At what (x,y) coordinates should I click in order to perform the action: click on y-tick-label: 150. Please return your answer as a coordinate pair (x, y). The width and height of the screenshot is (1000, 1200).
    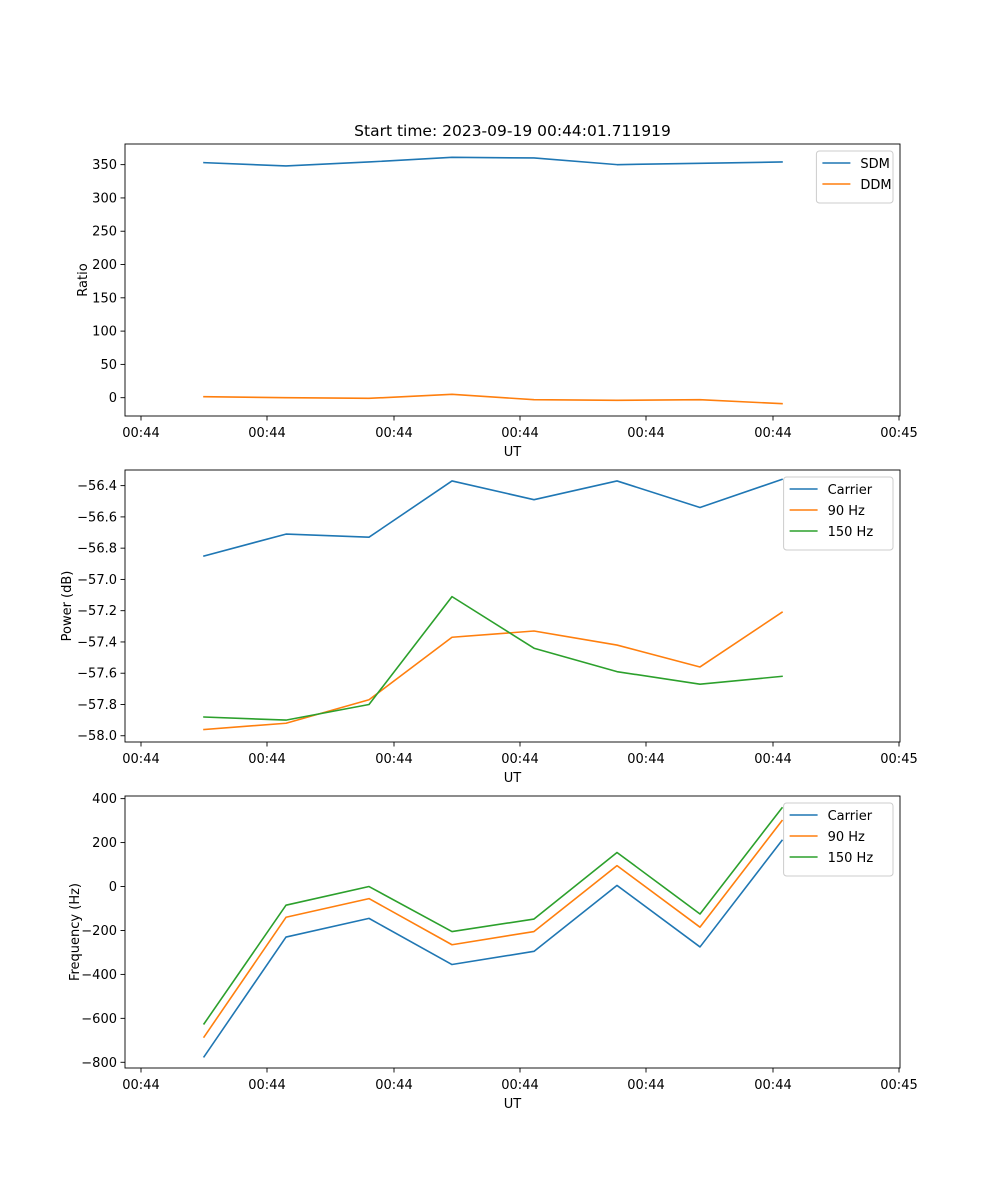
    Looking at the image, I should click on (104, 298).